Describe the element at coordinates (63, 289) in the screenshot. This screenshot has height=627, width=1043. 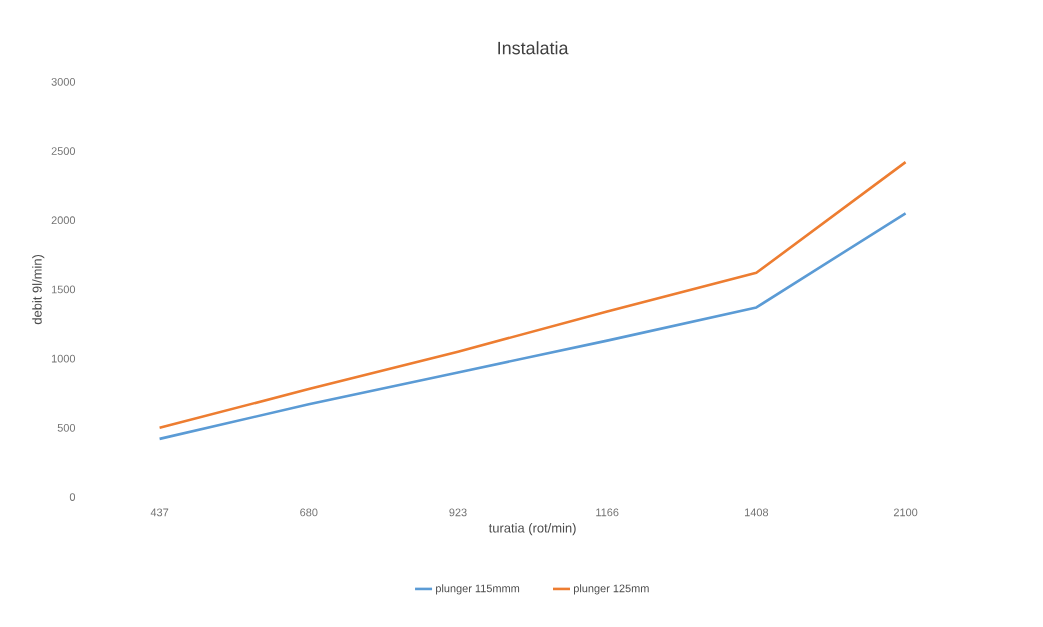
I see `y-tick-label: 1500` at that location.